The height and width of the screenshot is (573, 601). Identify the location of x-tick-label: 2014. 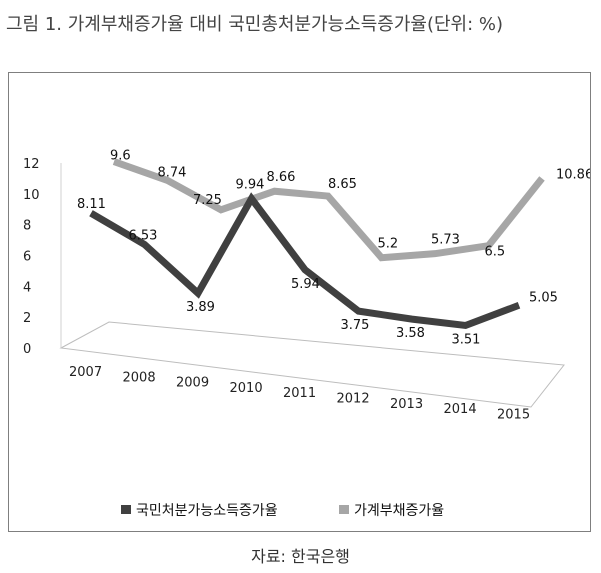
(460, 409).